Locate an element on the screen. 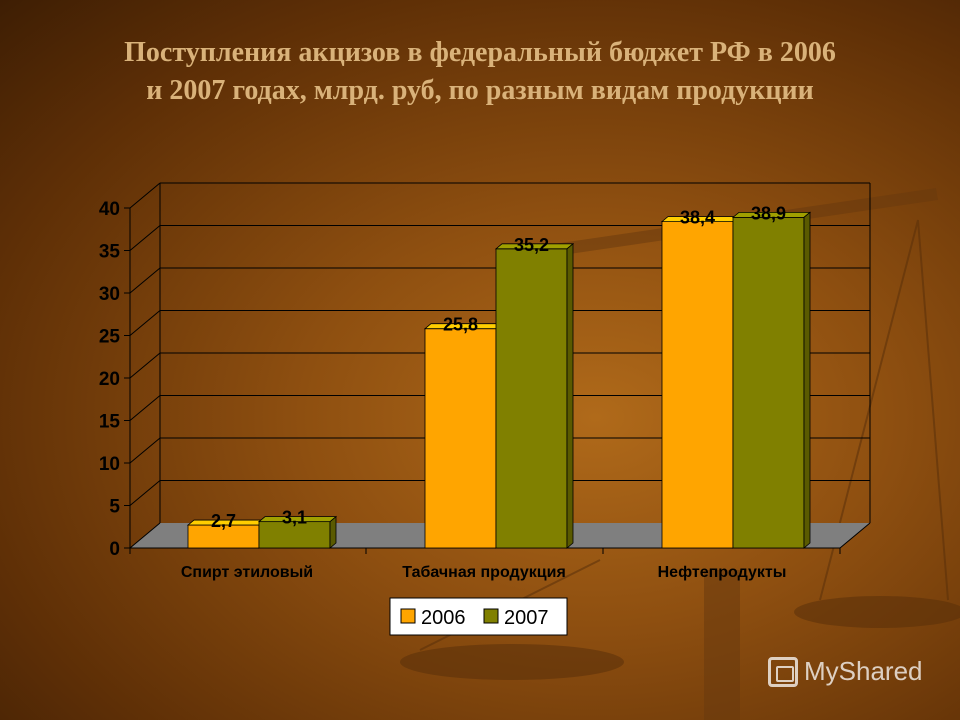  bar-2006-2: 38,4 is located at coordinates (700, 378).